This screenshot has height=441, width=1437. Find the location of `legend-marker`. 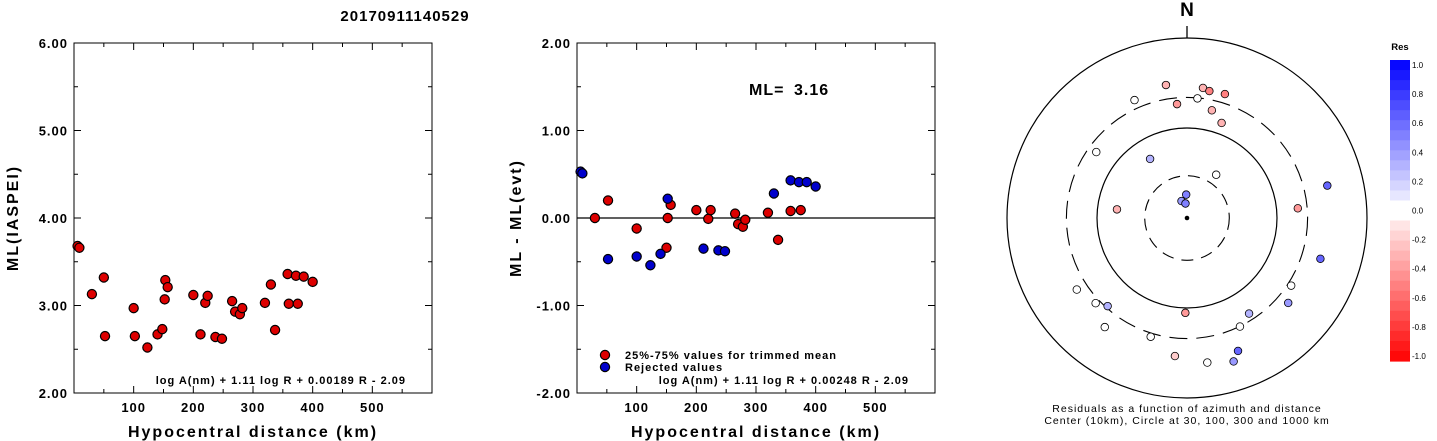

legend-marker is located at coordinates (605, 355).